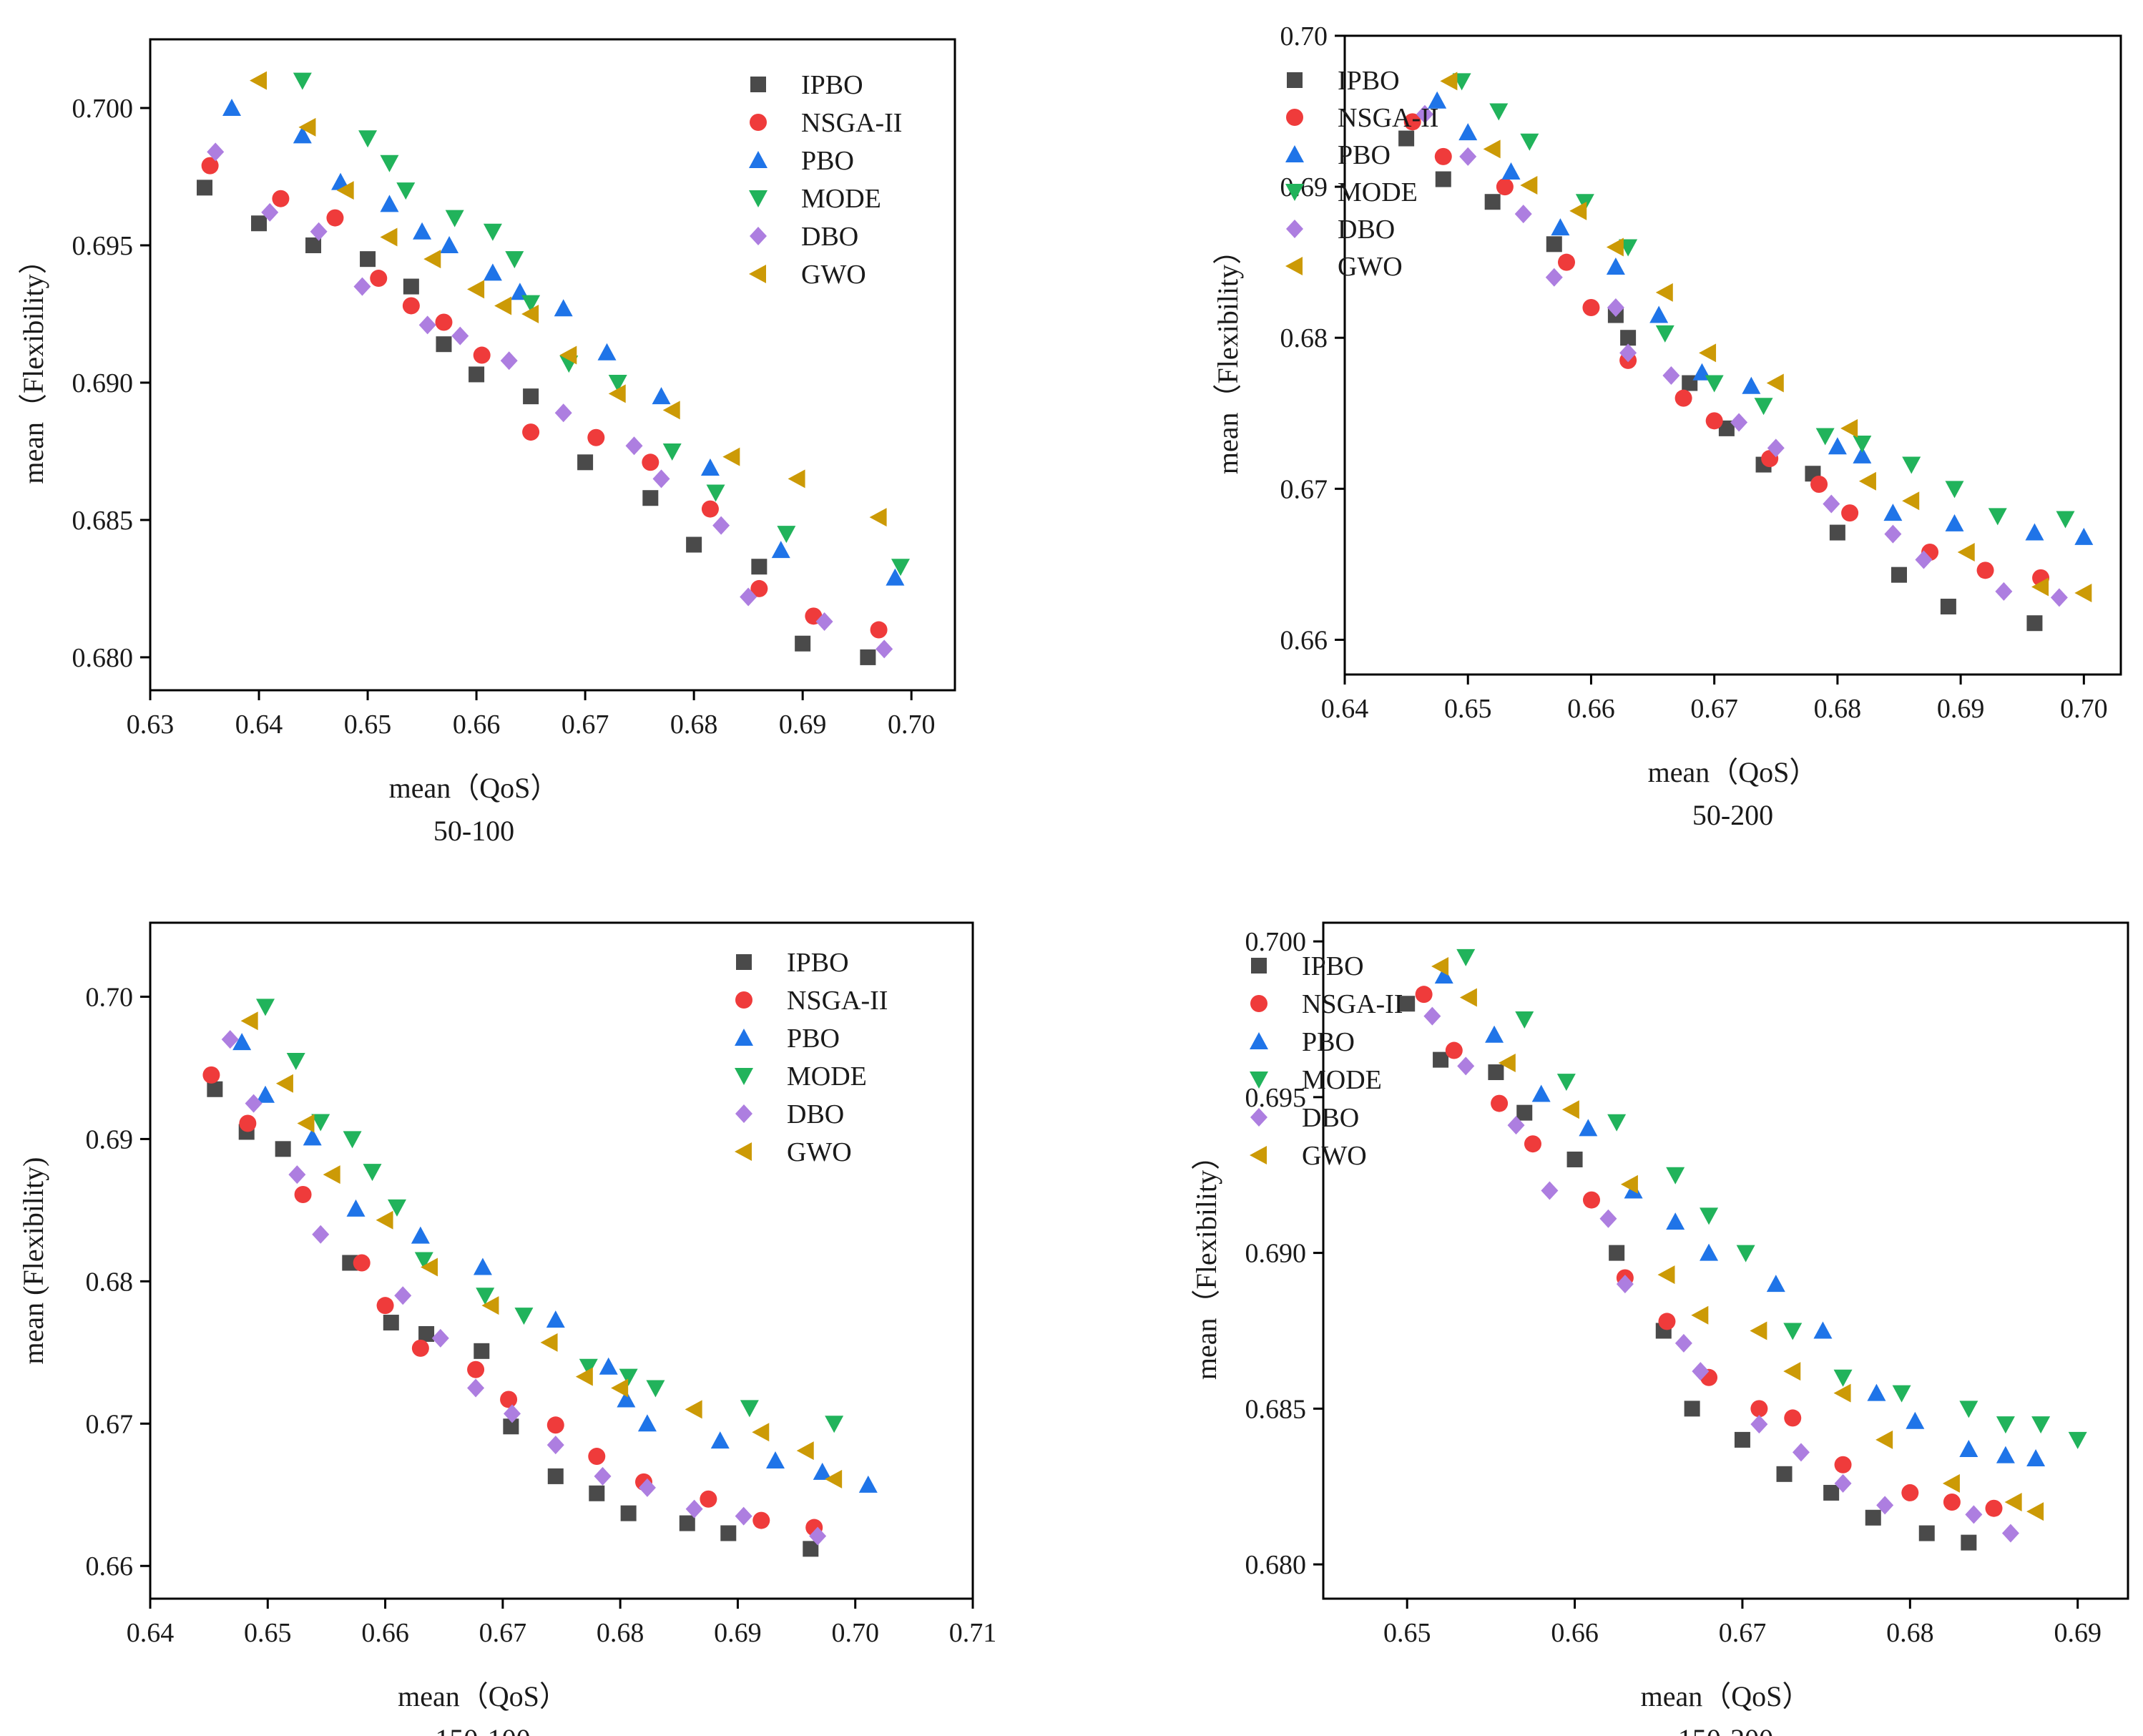 The image size is (2143, 1736). I want to click on legend-label: DBO, so click(1367, 230).